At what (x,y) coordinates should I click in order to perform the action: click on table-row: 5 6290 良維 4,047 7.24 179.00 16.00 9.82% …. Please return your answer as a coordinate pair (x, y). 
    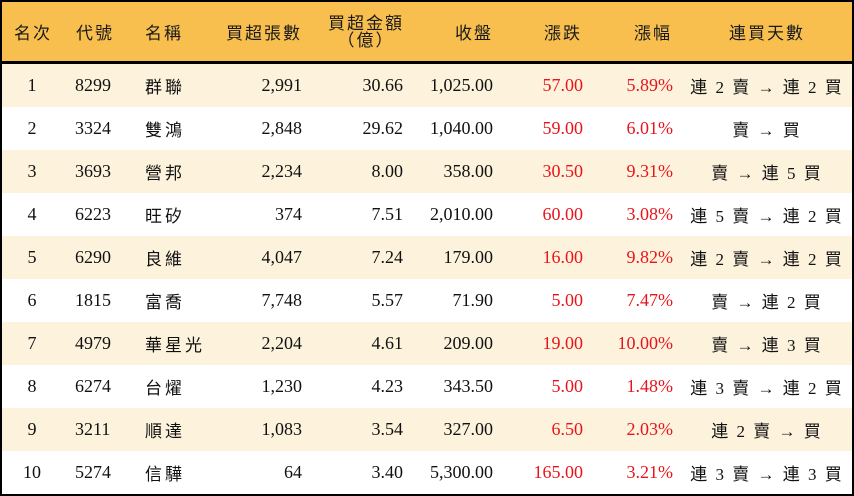
    Looking at the image, I should click on (427, 257).